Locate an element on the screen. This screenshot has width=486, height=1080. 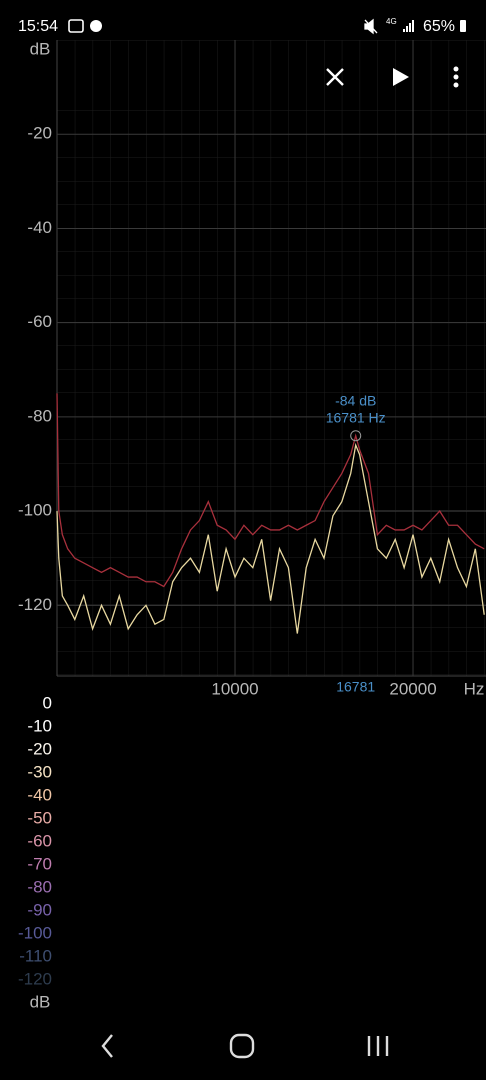
colorbar-label: -60 is located at coordinates (39, 840).